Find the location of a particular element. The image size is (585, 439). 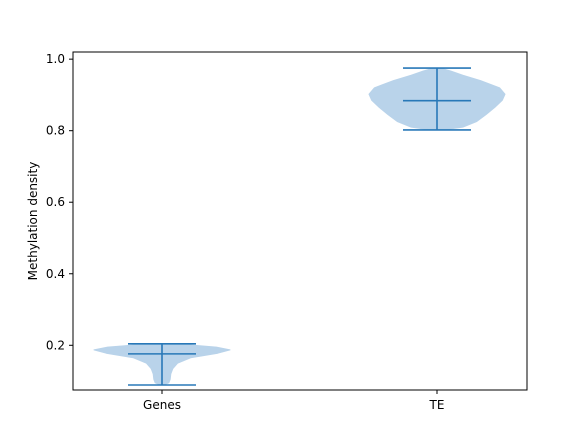

y-axis-ticks: 0.2 0.4 0.6 0.8 1.0 is located at coordinates (59, 202).